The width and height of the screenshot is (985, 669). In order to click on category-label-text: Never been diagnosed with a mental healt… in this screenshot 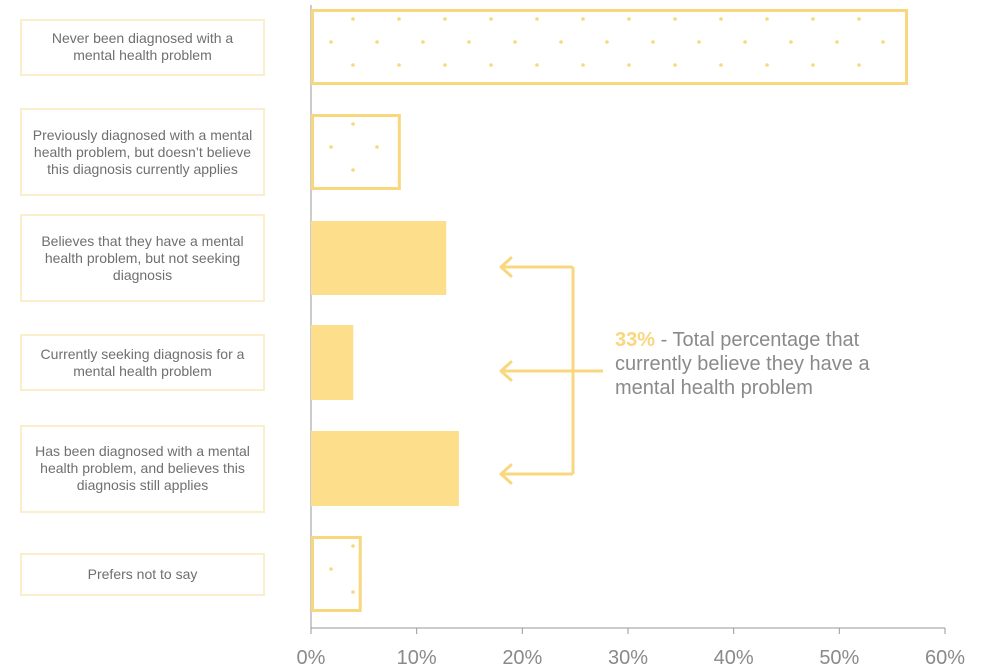, I will do `click(142, 46)`.